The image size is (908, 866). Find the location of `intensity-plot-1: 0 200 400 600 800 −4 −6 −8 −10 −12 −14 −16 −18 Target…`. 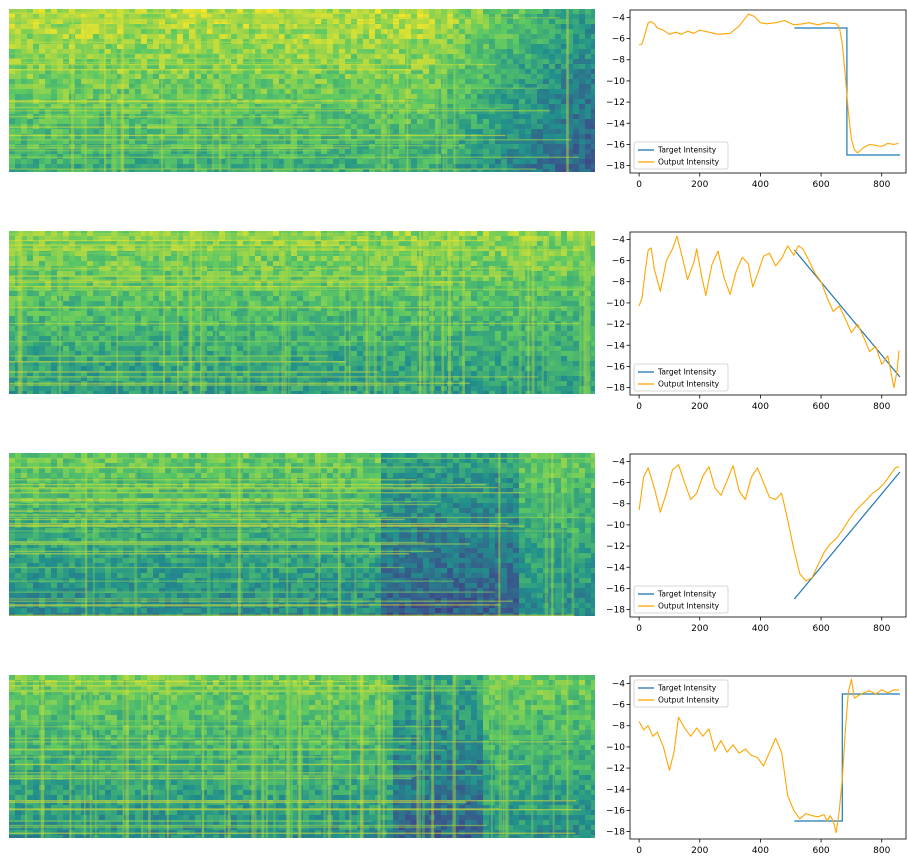

intensity-plot-1: 0 200 400 600 800 −4 −6 −8 −10 −12 −14 −16 −18 Target… is located at coordinates (749, 100).